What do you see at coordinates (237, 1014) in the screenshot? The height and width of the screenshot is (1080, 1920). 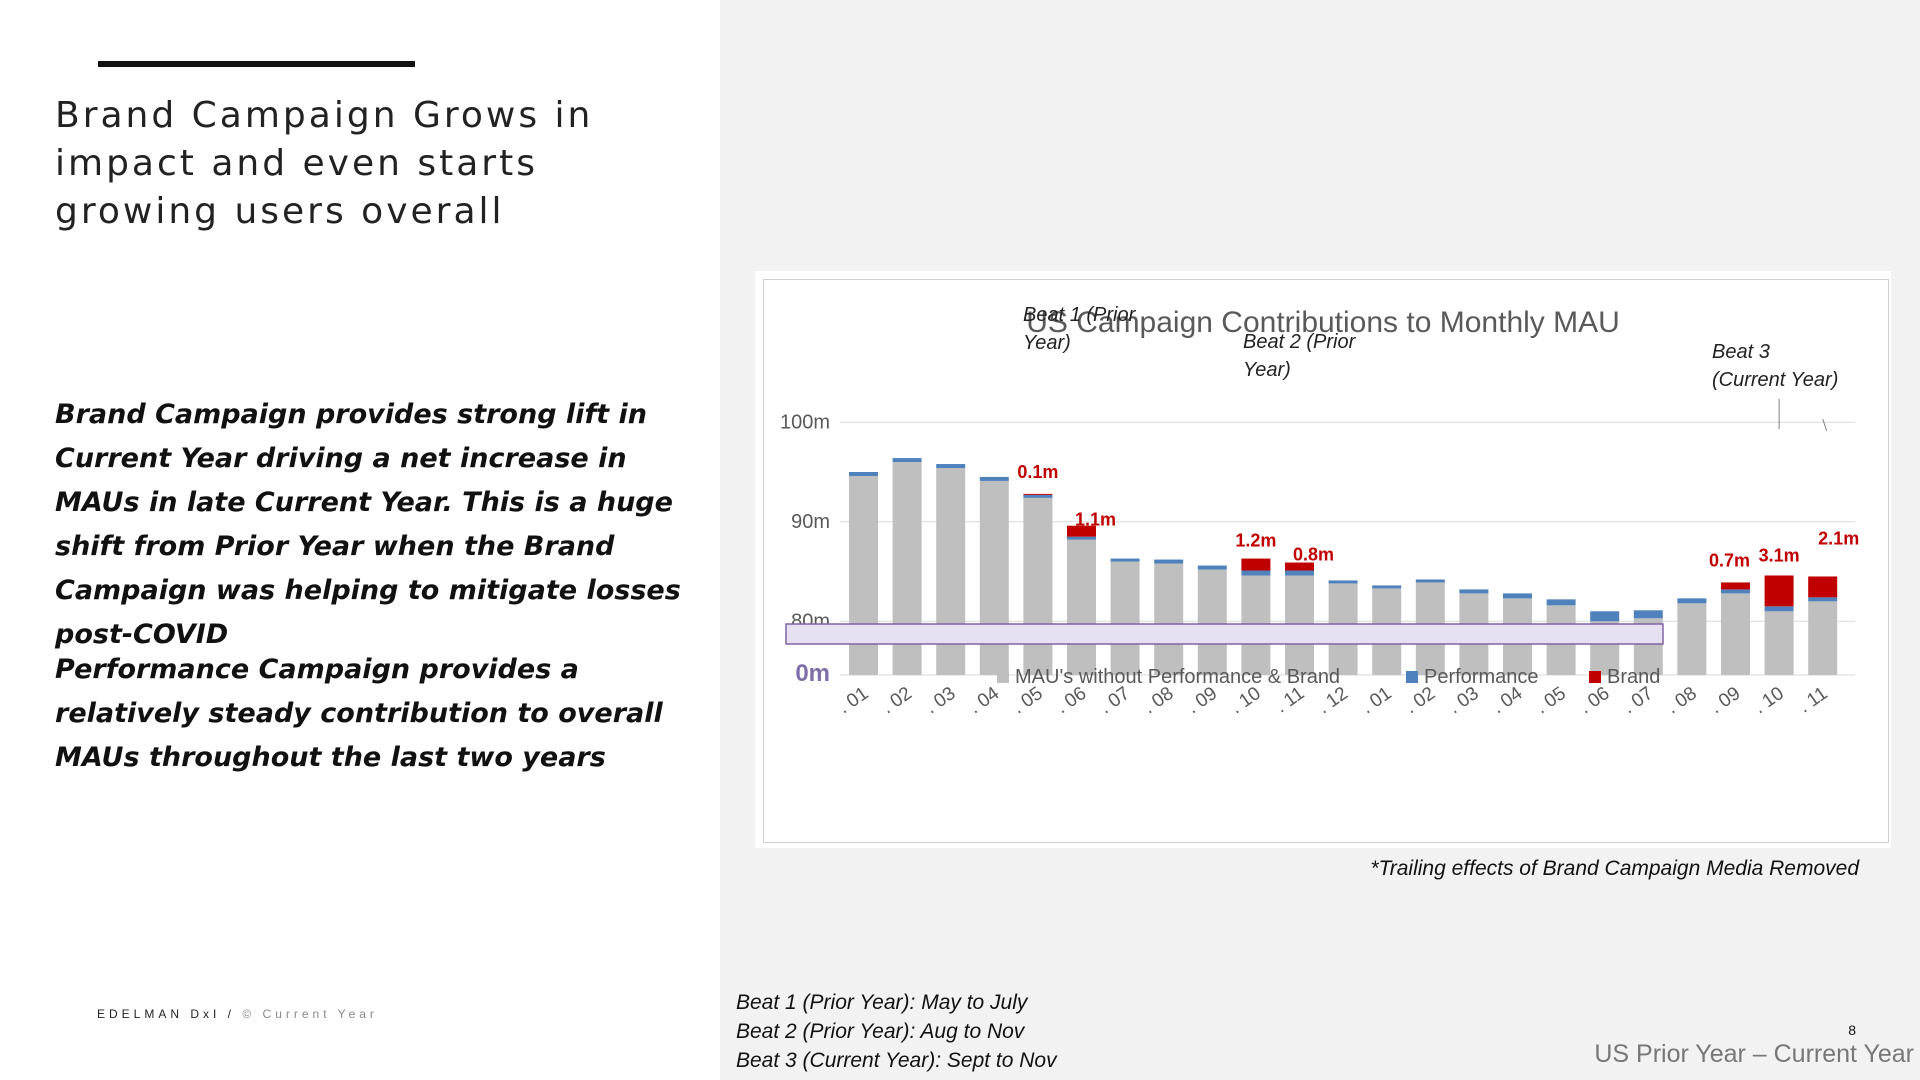 I see `footer: EDELMAN DxI / © Current Year` at bounding box center [237, 1014].